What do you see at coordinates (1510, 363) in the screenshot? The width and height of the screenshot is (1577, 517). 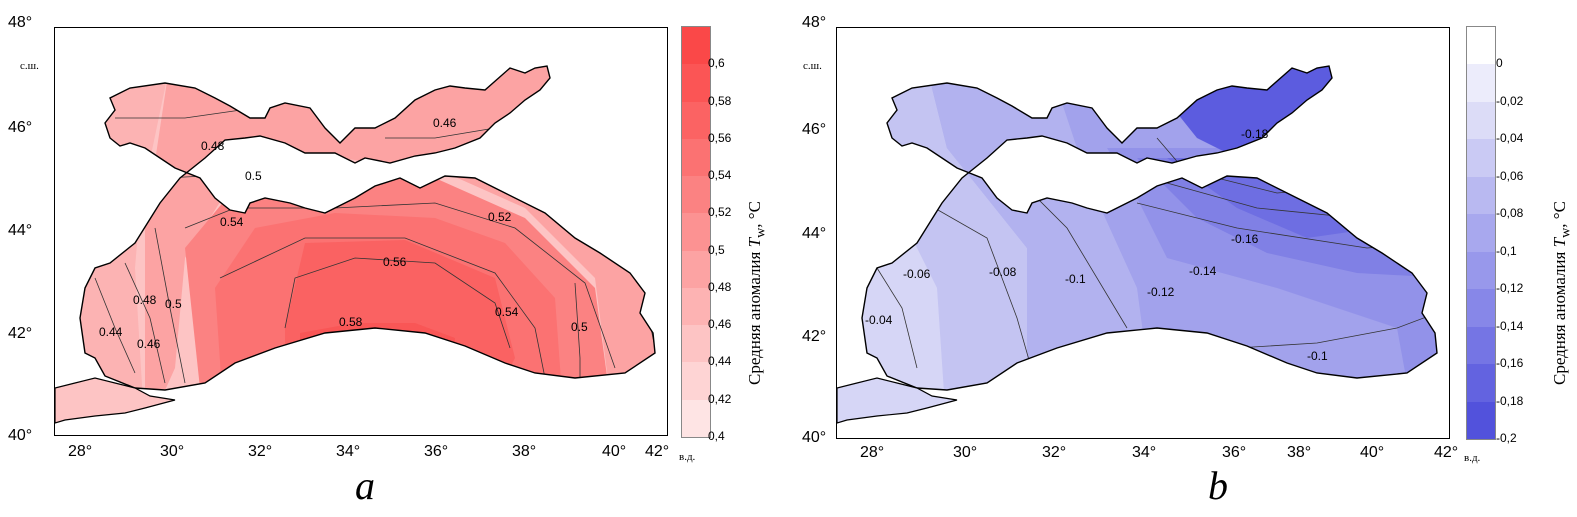 I see `colorbar-label: -0,16` at bounding box center [1510, 363].